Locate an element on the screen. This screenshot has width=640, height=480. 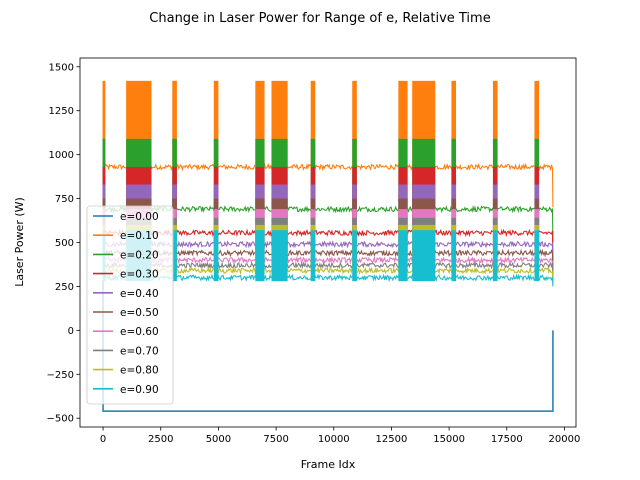
legend-entry: e=0.70 is located at coordinates (139, 351).